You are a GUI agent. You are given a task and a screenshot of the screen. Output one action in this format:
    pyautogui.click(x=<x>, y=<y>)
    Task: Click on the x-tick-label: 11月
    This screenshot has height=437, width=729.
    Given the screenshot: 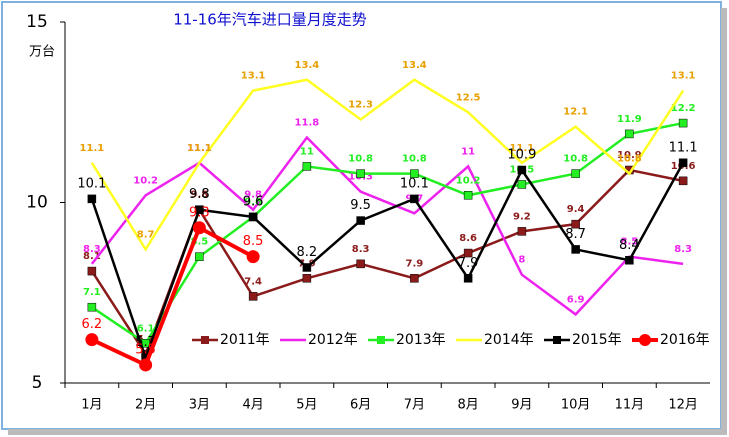 What is the action you would take?
    pyautogui.click(x=630, y=405)
    